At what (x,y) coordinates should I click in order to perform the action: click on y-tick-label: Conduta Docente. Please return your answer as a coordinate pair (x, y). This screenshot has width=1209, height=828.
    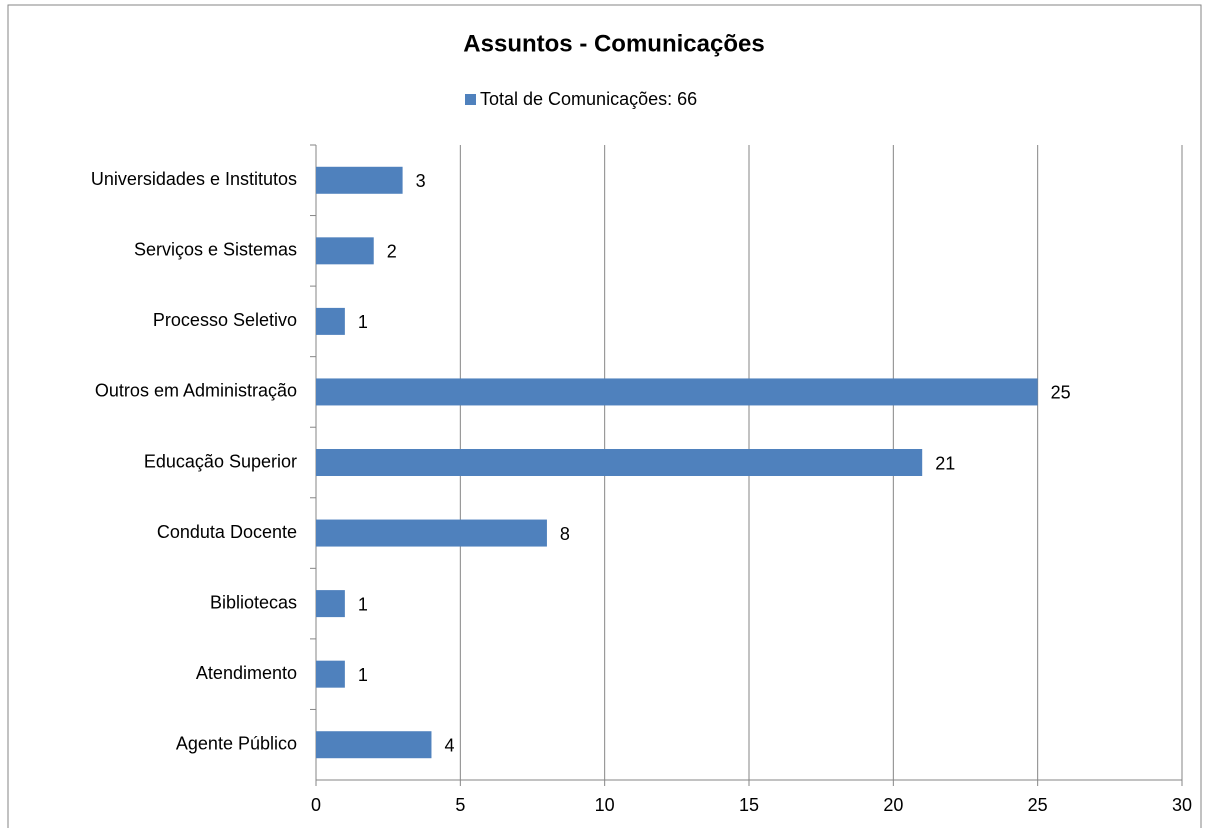
    Looking at the image, I should click on (227, 532).